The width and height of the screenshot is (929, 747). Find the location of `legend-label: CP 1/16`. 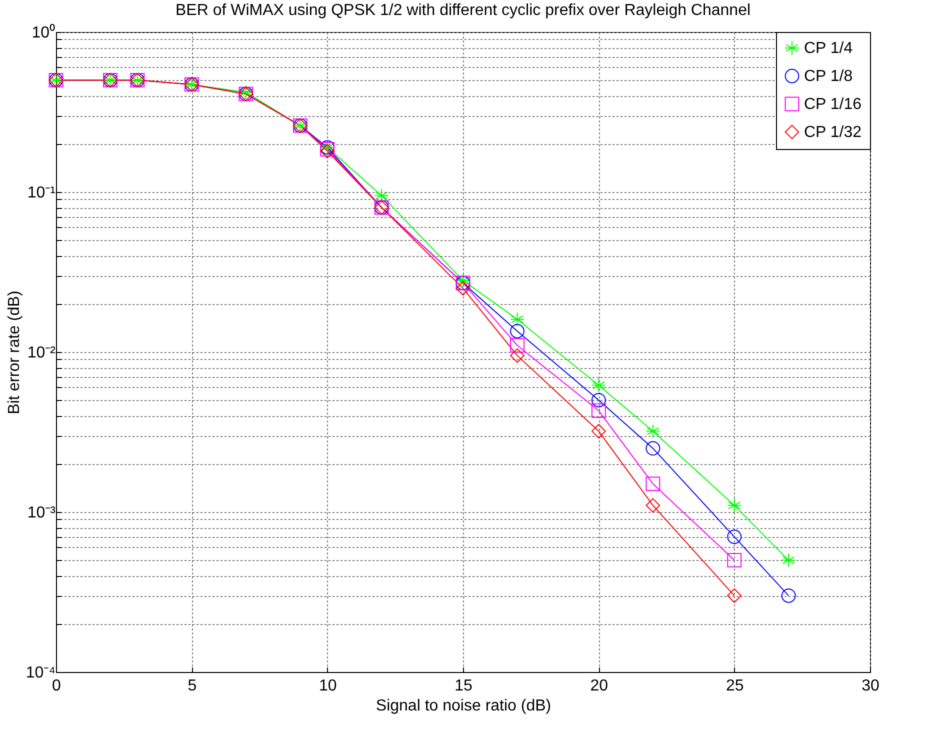

legend-label: CP 1/16 is located at coordinates (833, 104).